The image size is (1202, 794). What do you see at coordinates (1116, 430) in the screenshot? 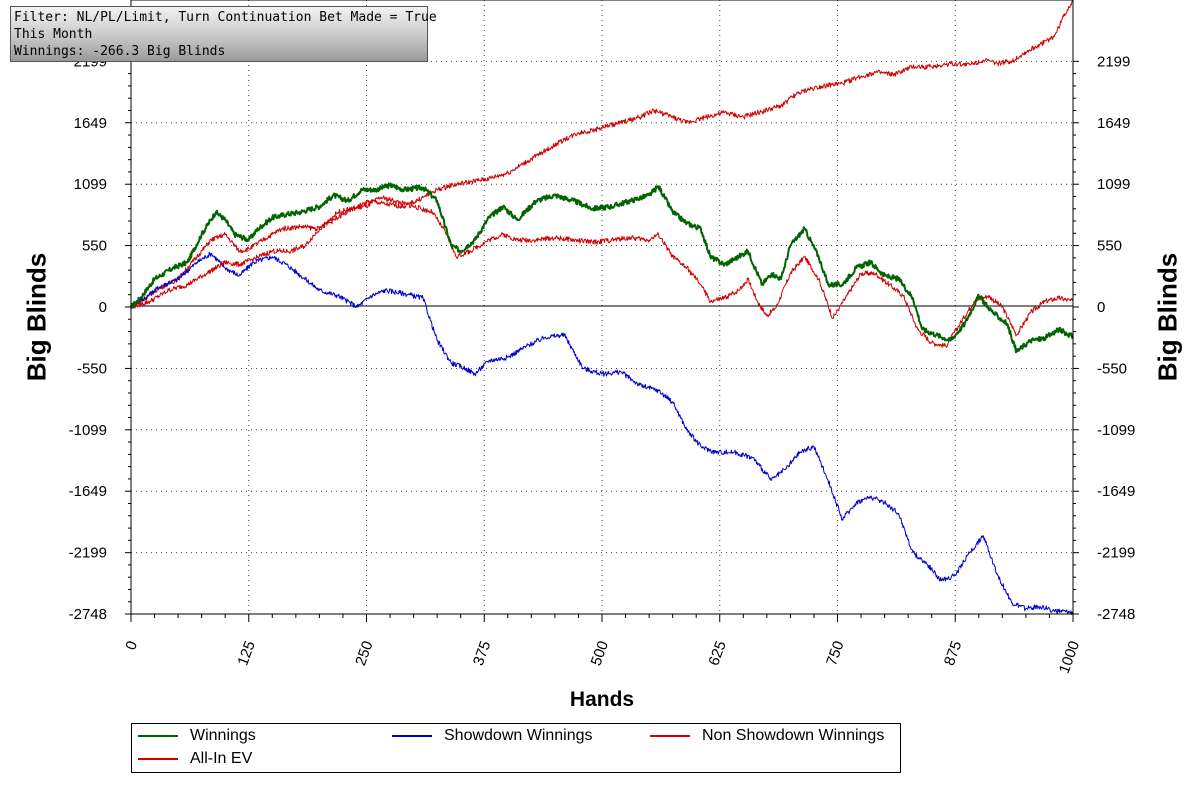
I see `y-tick-label-right: -1099` at bounding box center [1116, 430].